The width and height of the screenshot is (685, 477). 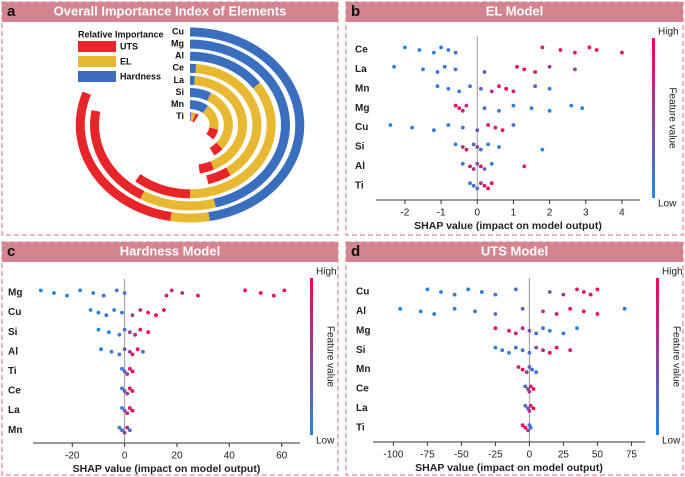 What do you see at coordinates (125, 456) in the screenshot?
I see `x-tick-label: 0` at bounding box center [125, 456].